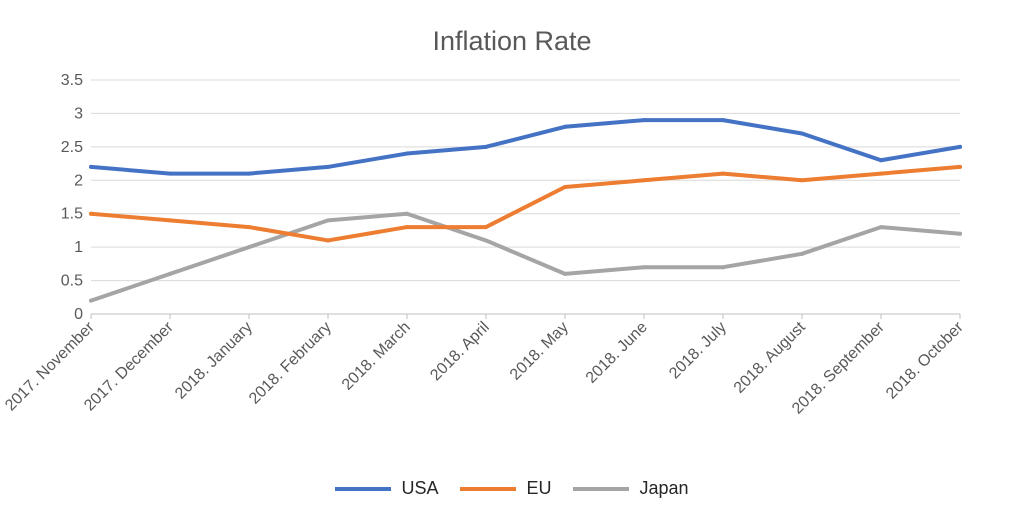  Describe the element at coordinates (664, 488) in the screenshot. I see `legend-label-japan: Japan` at that location.